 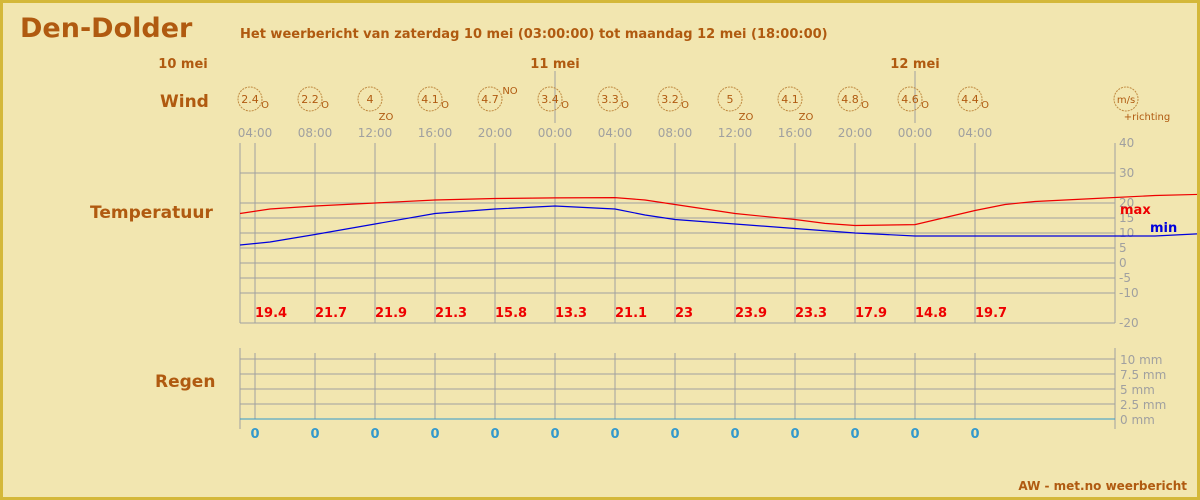 What do you see at coordinates (1126, 143) in the screenshot?
I see `temp-ytick-label: 40` at bounding box center [1126, 143].